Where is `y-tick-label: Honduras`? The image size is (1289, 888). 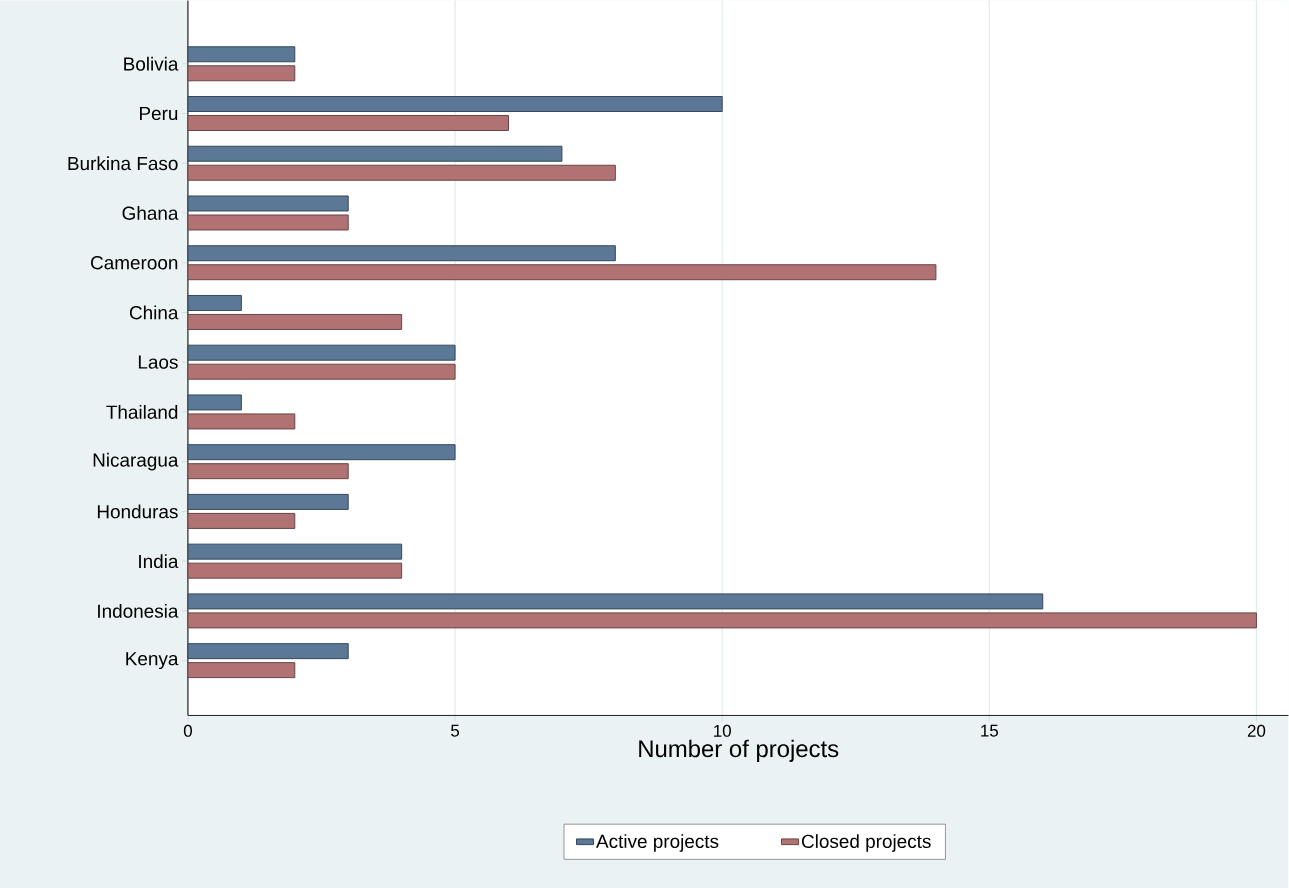
y-tick-label: Honduras is located at coordinates (137, 511).